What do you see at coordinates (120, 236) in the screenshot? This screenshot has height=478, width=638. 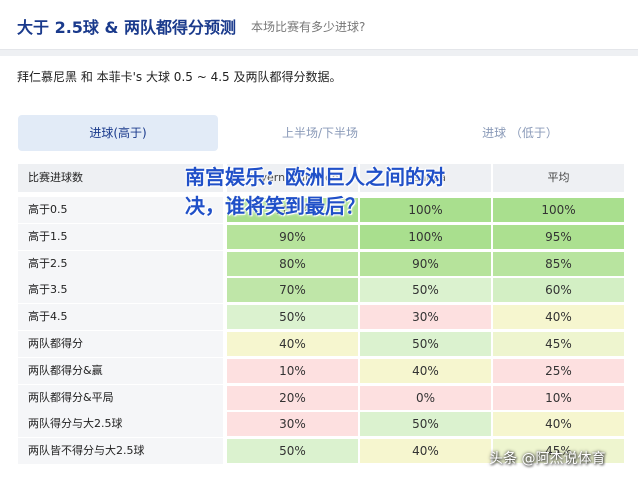 I see `row-label: 高于1.5` at bounding box center [120, 236].